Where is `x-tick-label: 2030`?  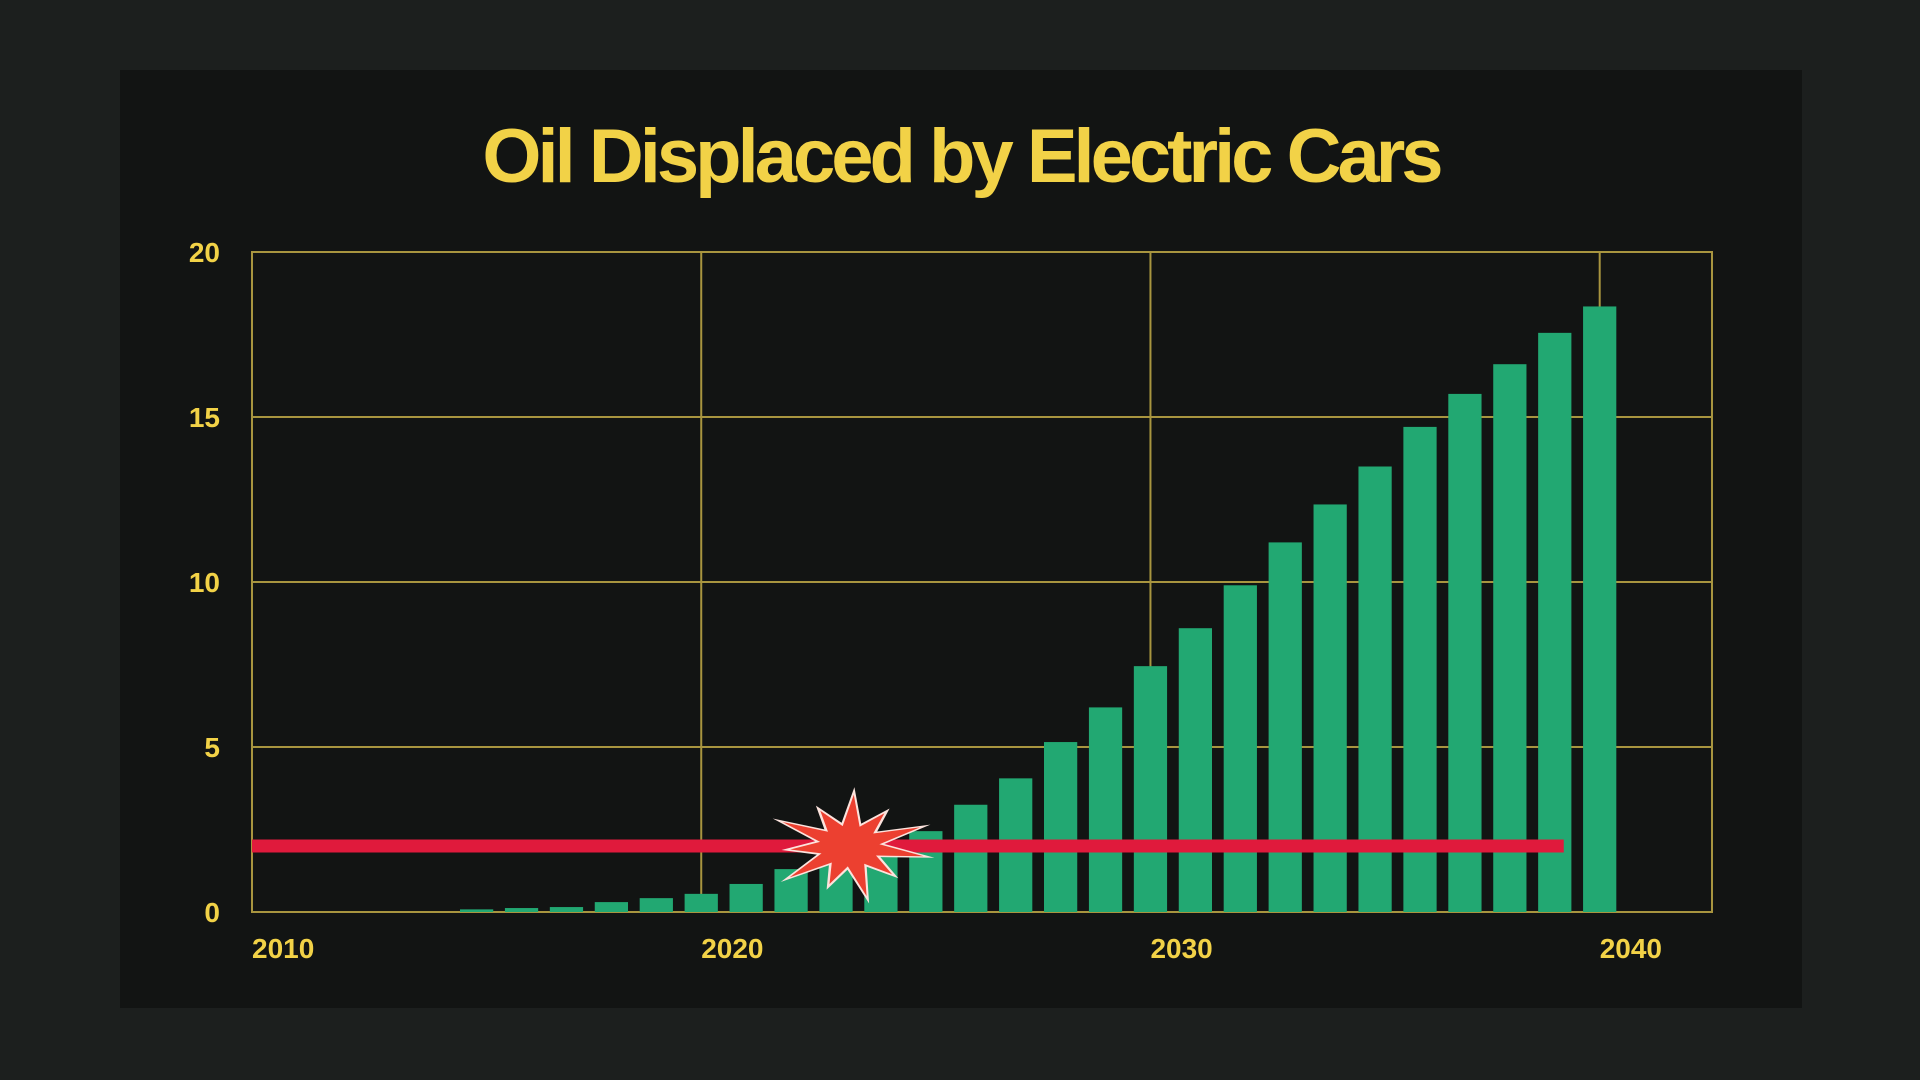
x-tick-label: 2030 is located at coordinates (1181, 948).